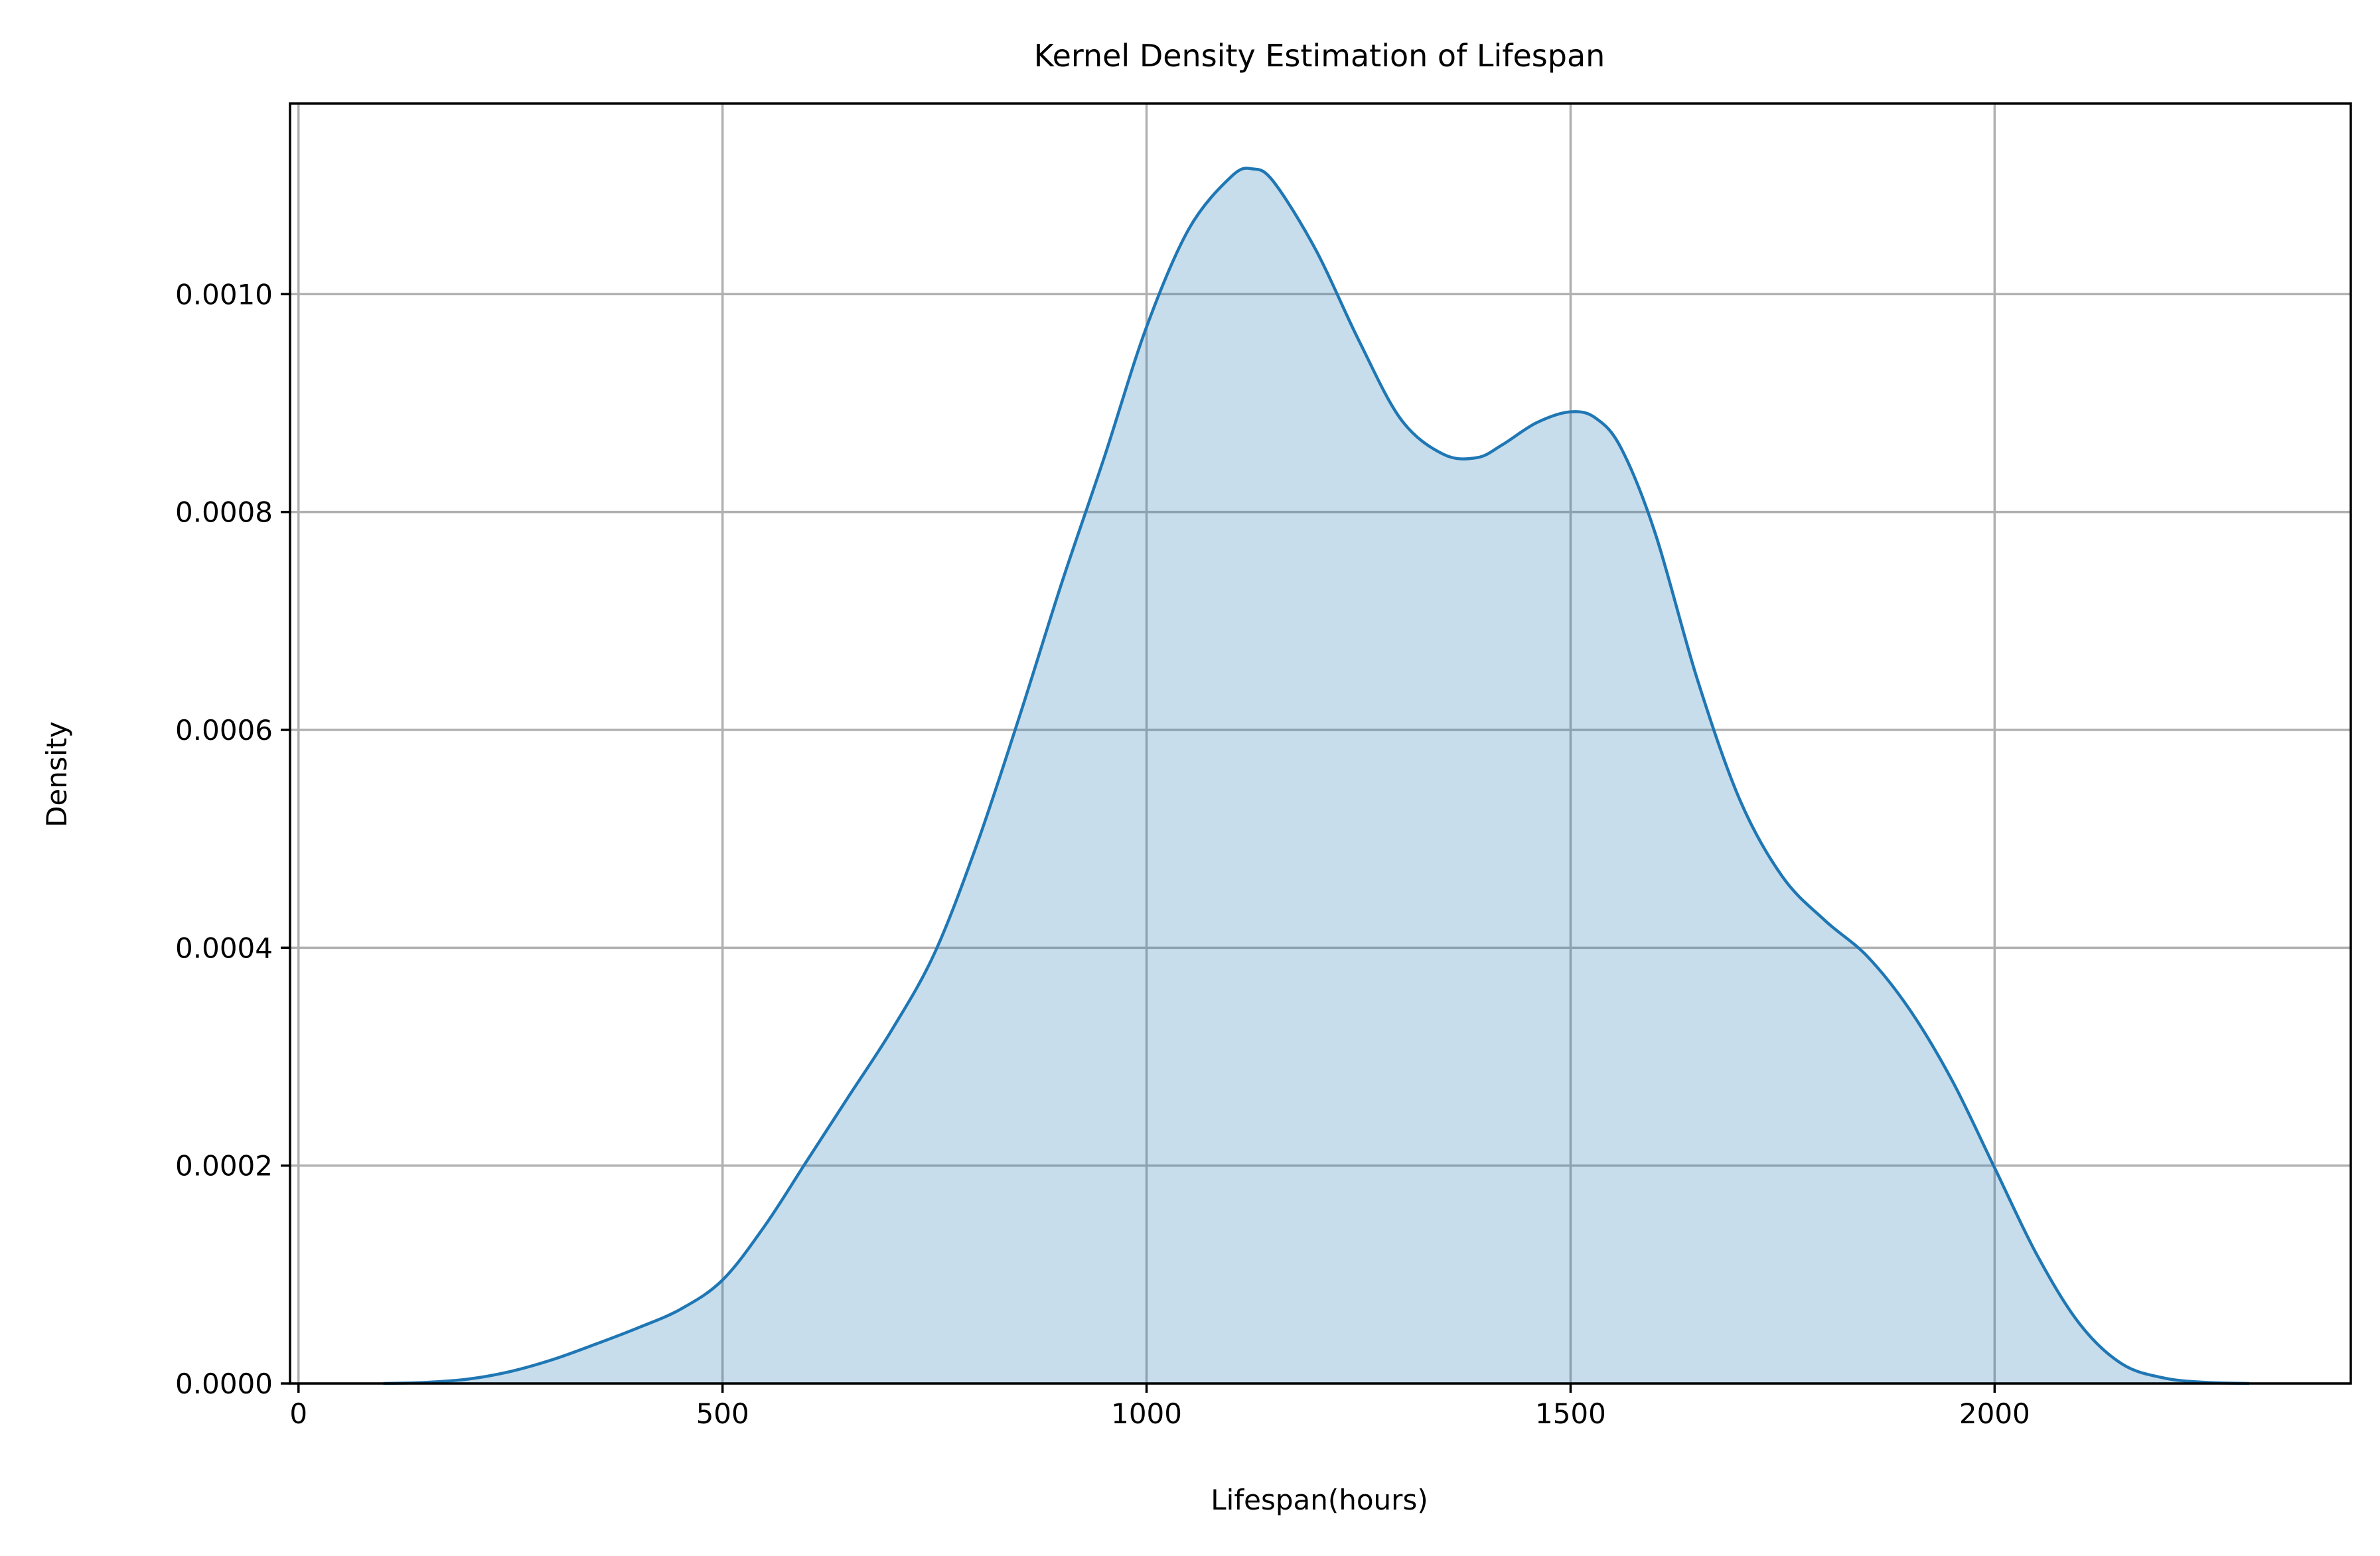 This screenshot has width=2380, height=1556. What do you see at coordinates (56, 774) in the screenshot?
I see `y-axis-label: Density` at bounding box center [56, 774].